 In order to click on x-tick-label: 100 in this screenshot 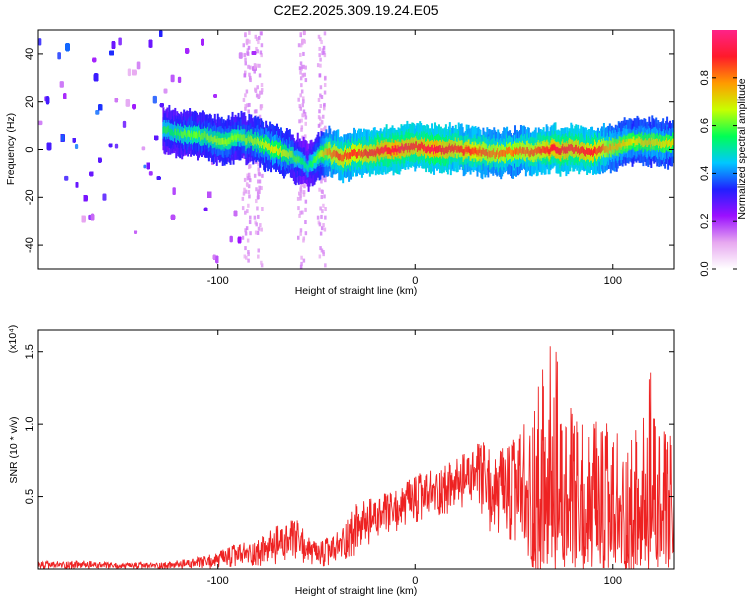, I will do `click(613, 581)`.